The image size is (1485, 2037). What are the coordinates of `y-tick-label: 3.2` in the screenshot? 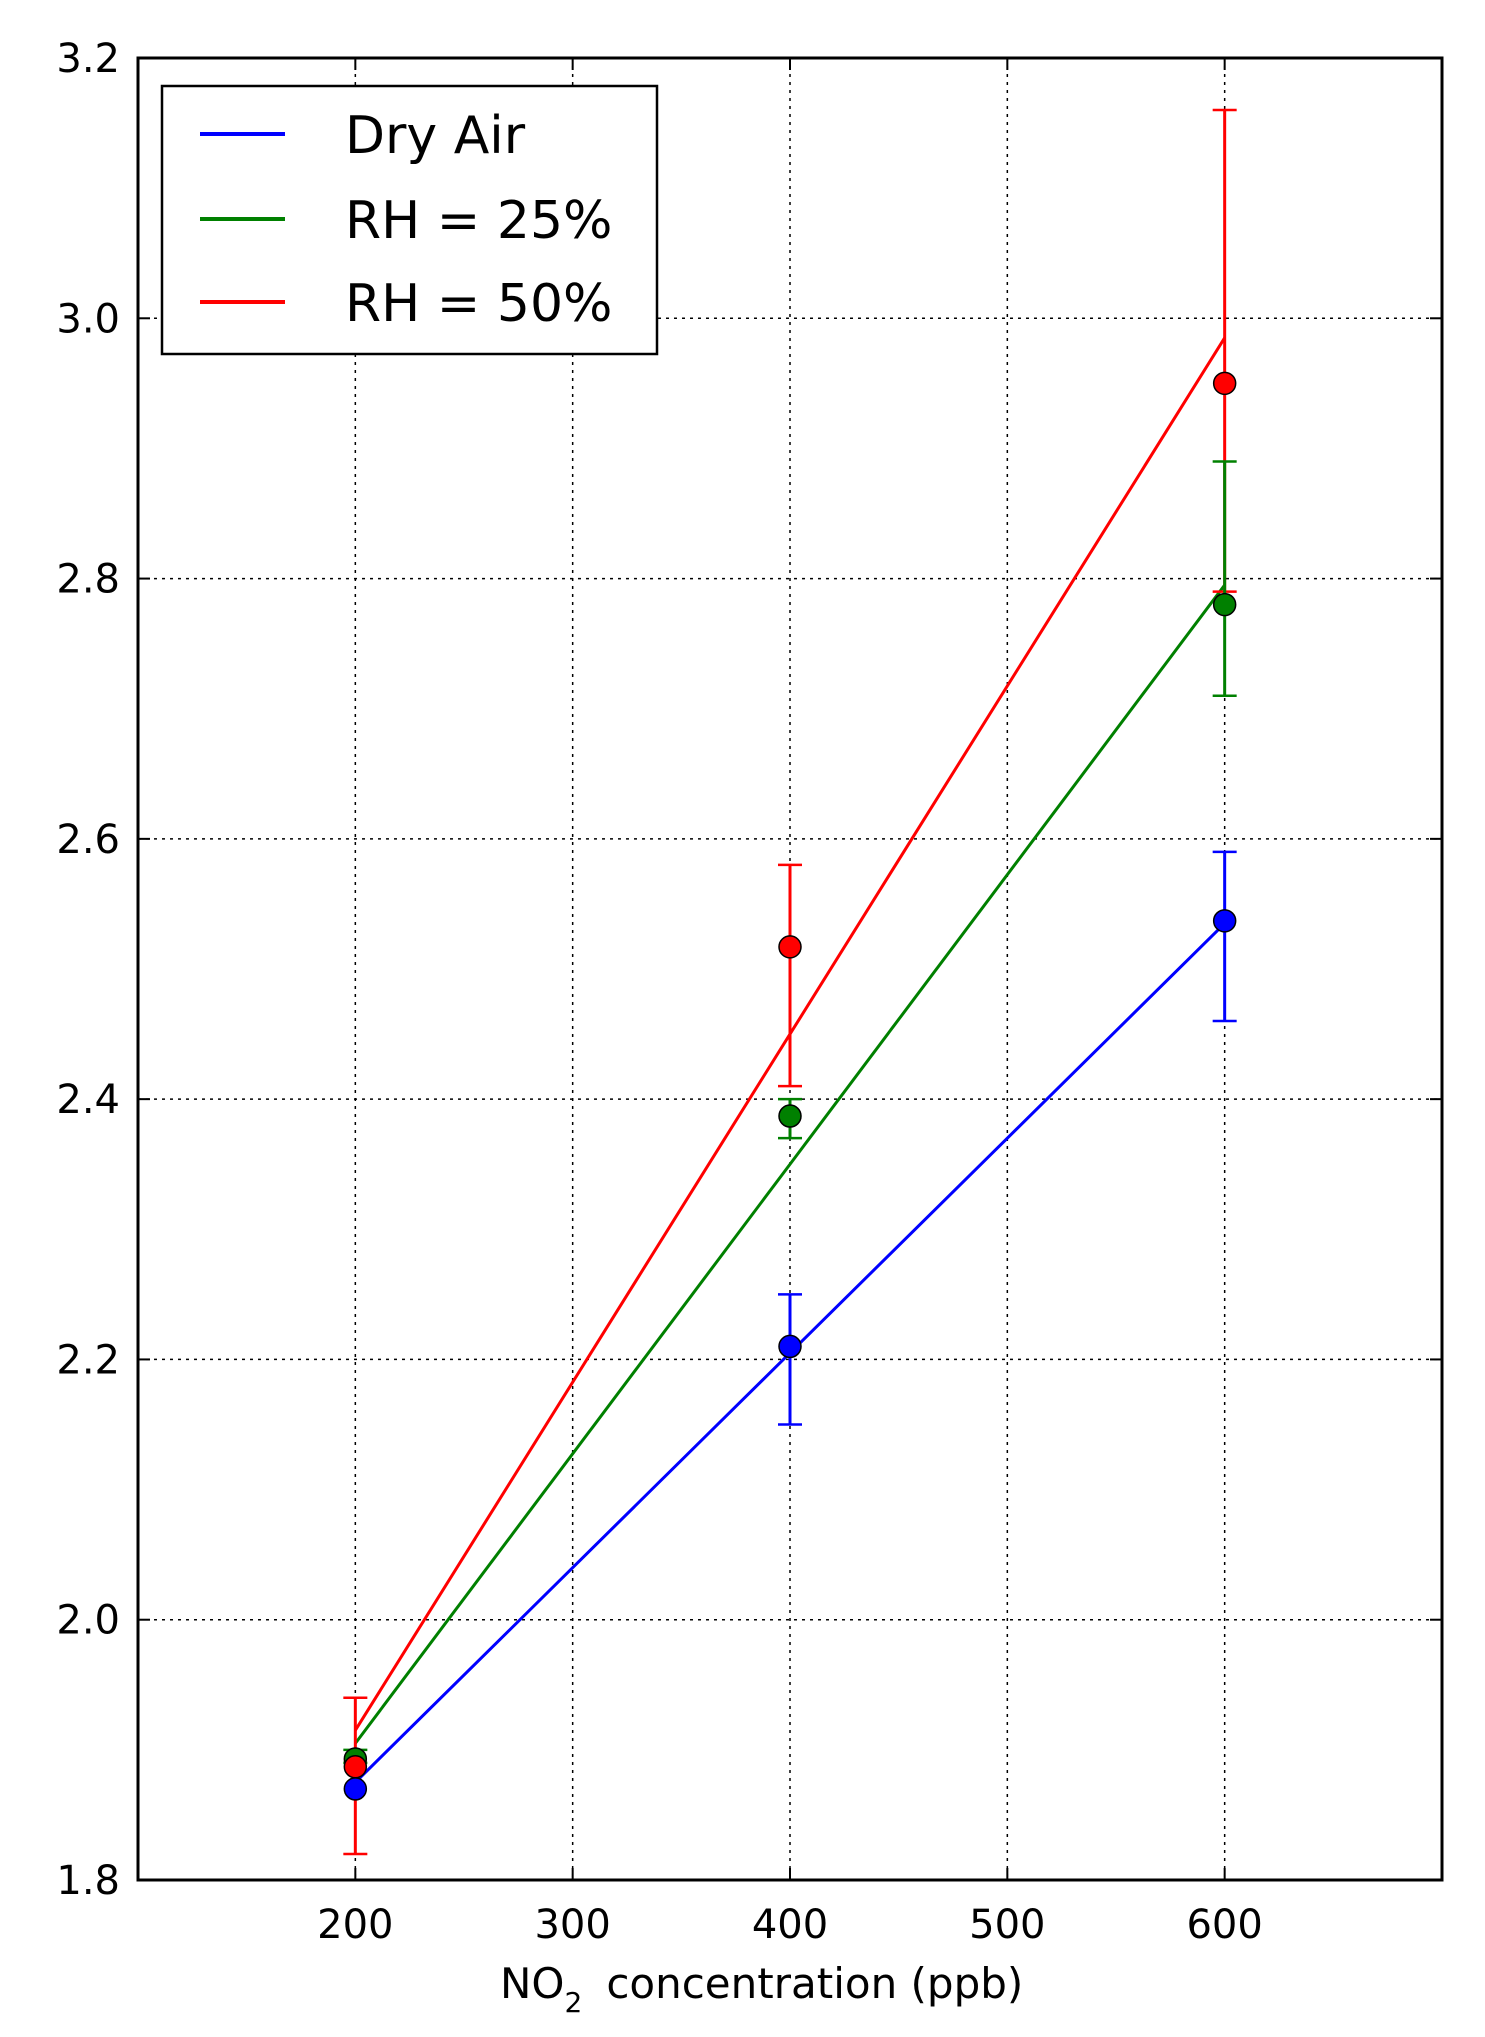 It's located at (88, 59).